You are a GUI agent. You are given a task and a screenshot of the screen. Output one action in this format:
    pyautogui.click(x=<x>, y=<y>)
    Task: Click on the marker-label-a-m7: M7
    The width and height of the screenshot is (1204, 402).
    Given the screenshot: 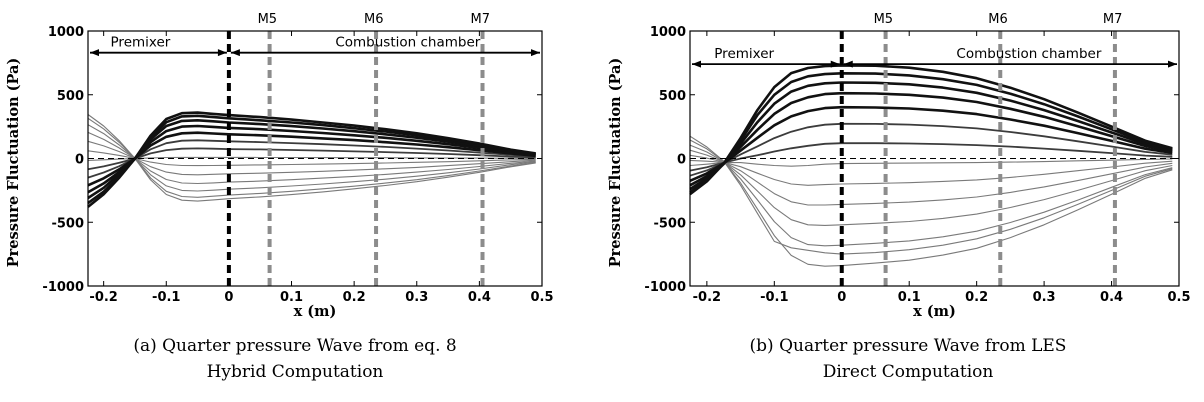 What is the action you would take?
    pyautogui.click(x=481, y=19)
    